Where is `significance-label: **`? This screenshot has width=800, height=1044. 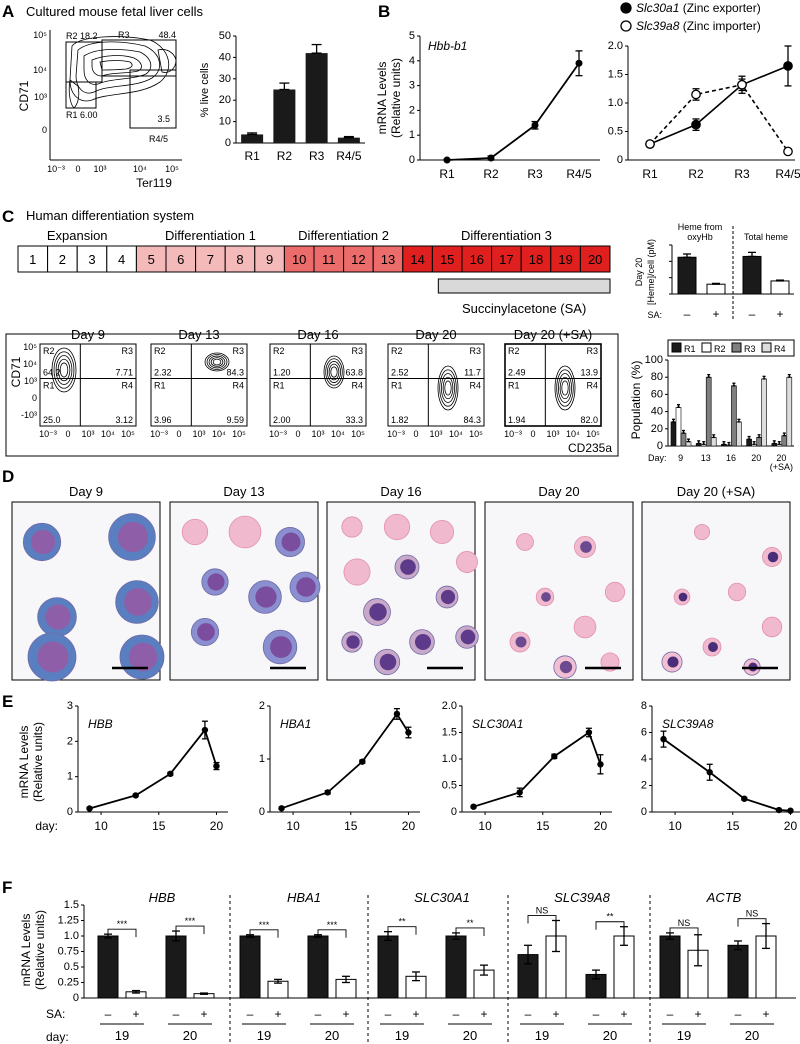
significance-label: ** is located at coordinates (402, 922).